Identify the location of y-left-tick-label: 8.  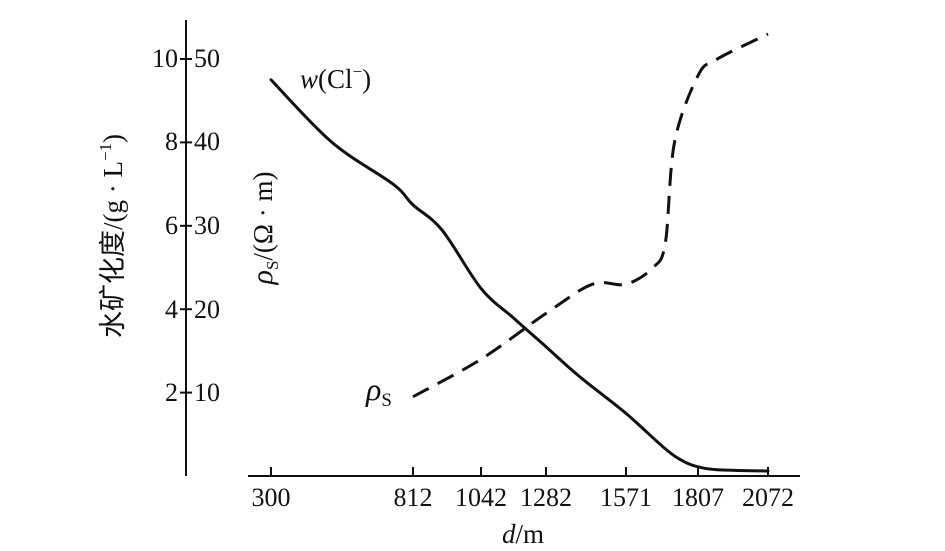
(171, 141).